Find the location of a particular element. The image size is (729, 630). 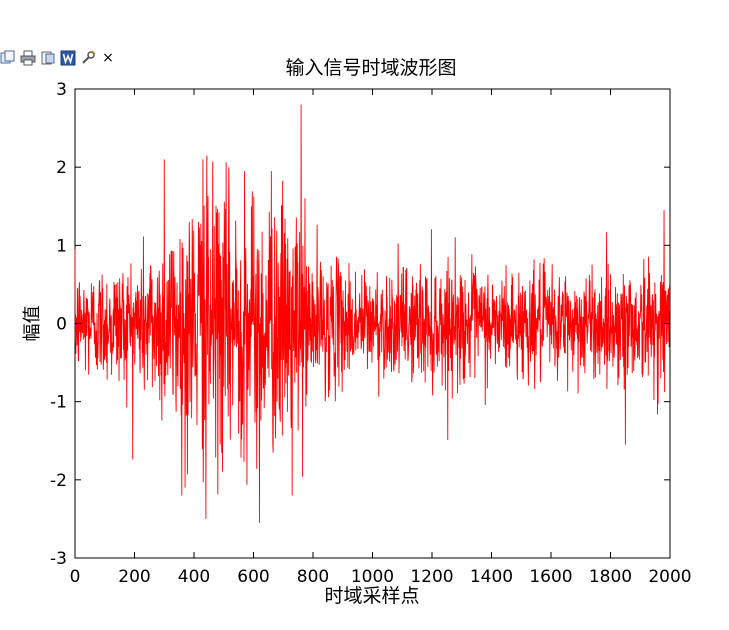

x-tick-label: 2000 is located at coordinates (669, 577).